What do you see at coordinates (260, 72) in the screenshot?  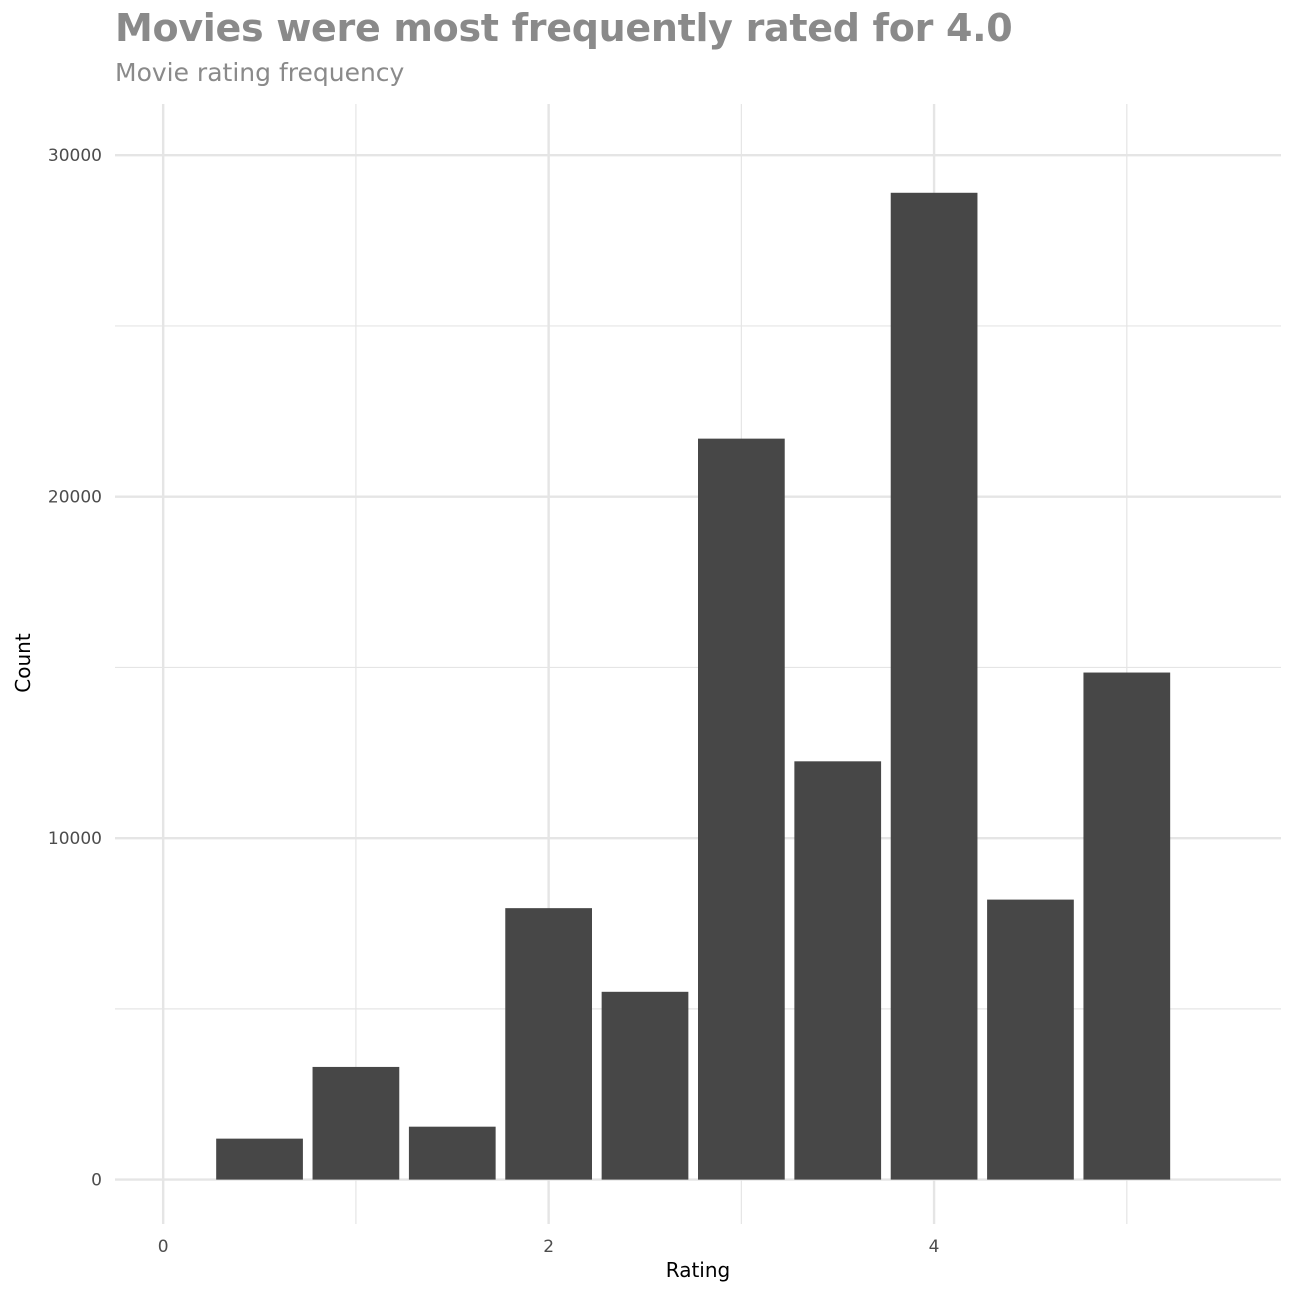 I see `chart-subtitle: Movie rating frequency` at bounding box center [260, 72].